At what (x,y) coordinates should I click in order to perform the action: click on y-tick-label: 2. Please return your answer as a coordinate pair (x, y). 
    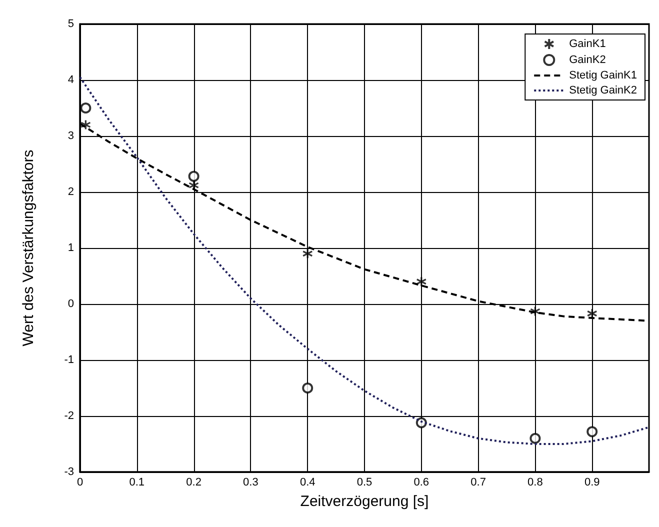
    Looking at the image, I should click on (71, 192).